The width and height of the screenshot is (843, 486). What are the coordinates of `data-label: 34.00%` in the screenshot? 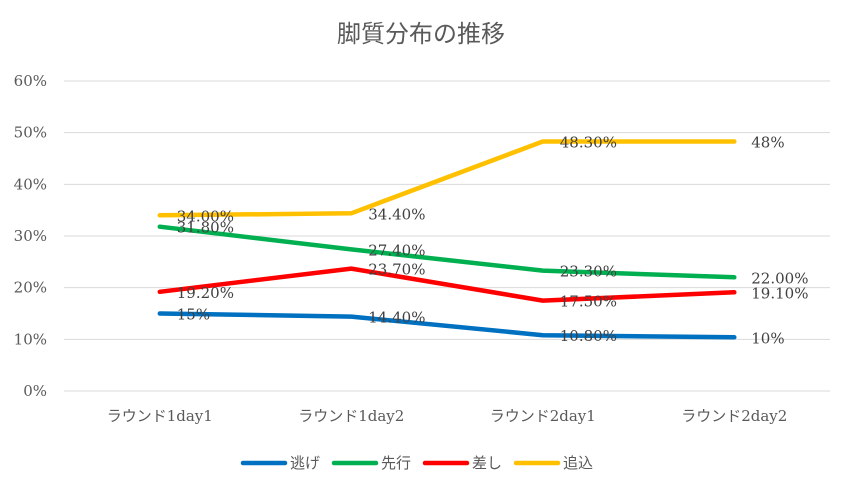 It's located at (205, 216).